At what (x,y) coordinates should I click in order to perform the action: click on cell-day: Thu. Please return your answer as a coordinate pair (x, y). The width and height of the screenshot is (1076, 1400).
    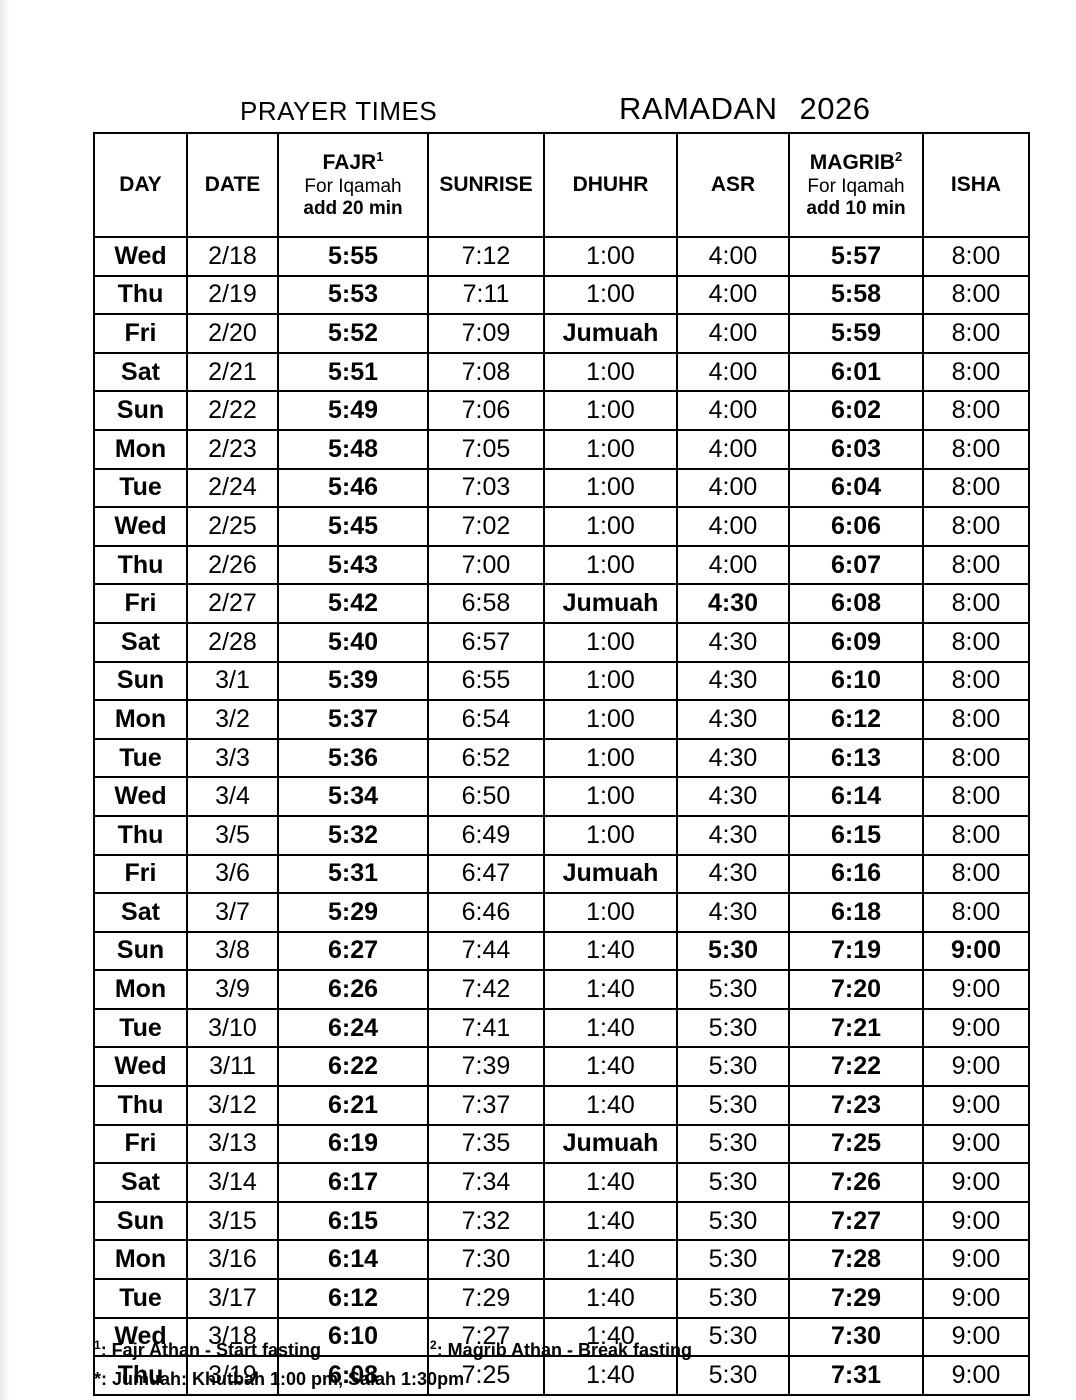
    Looking at the image, I should click on (140, 835).